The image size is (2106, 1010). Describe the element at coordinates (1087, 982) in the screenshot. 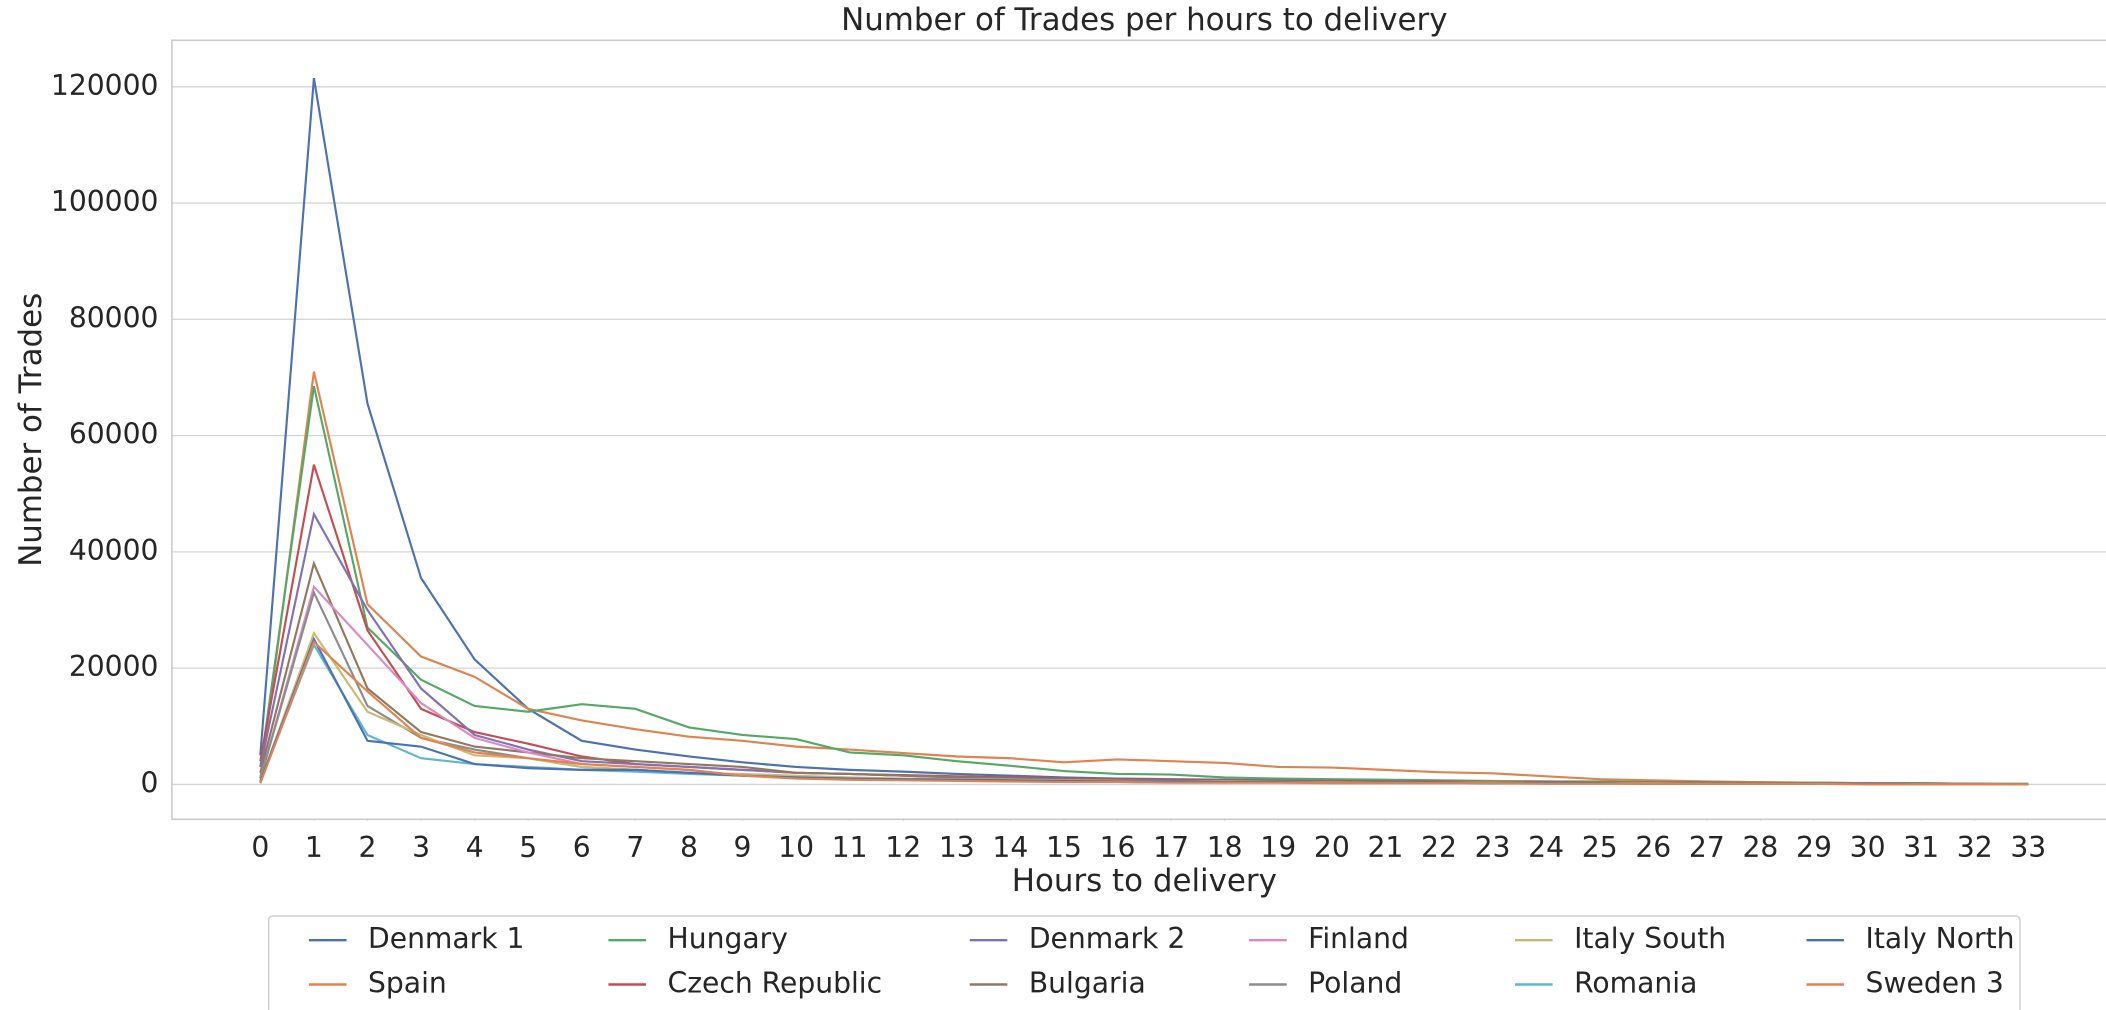

I see `legend-label: Bulgaria` at that location.